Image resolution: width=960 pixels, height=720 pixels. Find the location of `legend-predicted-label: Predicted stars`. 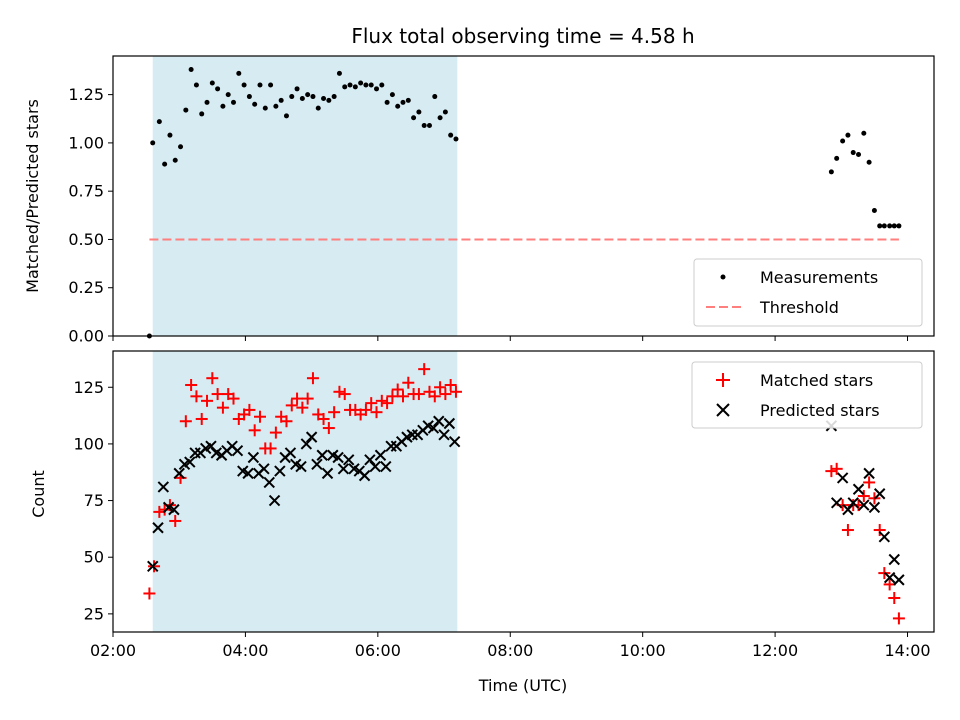

legend-predicted-label: Predicted stars is located at coordinates (820, 410).